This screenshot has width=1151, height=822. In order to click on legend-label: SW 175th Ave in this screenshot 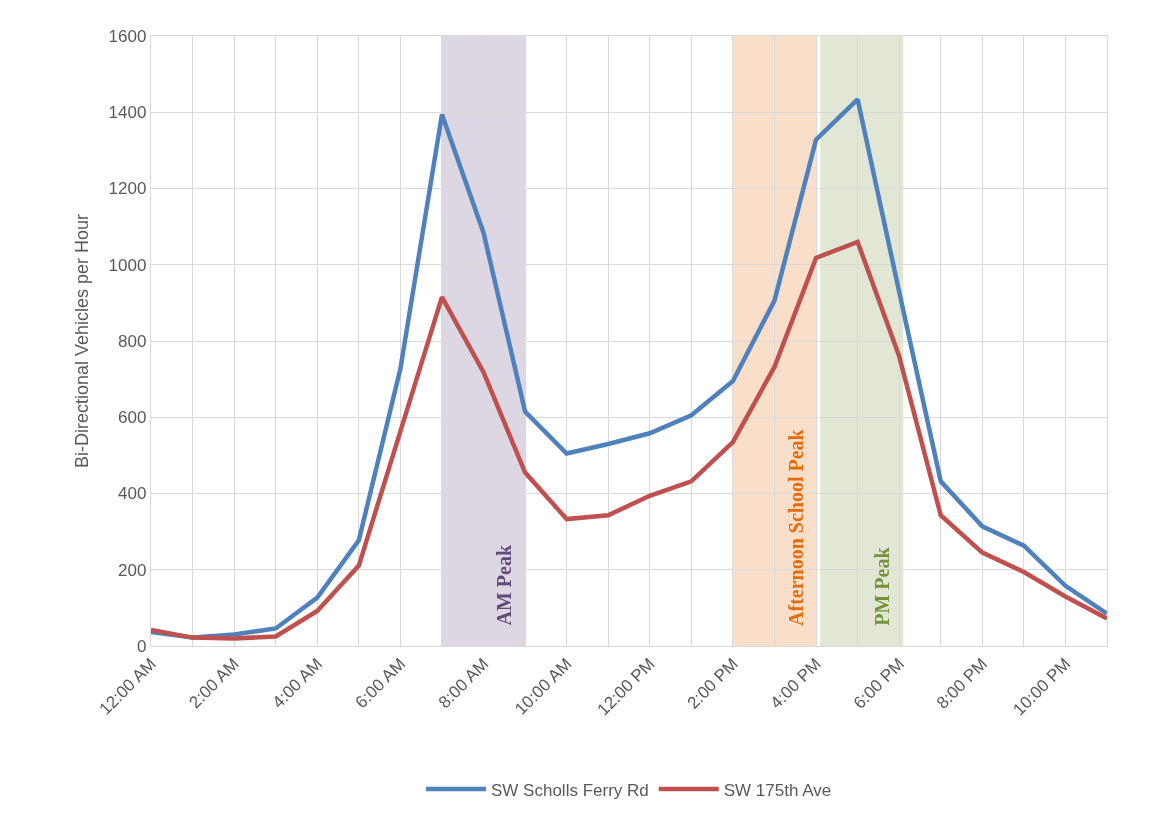, I will do `click(777, 790)`.